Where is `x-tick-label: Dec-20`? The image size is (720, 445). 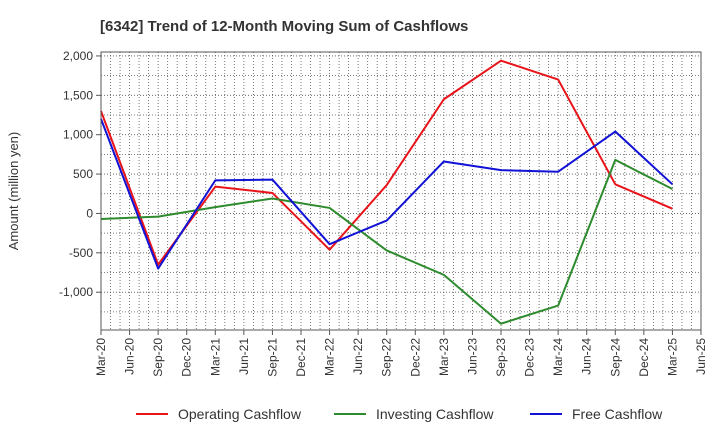
x-tick-label: Dec-20 is located at coordinates (187, 357).